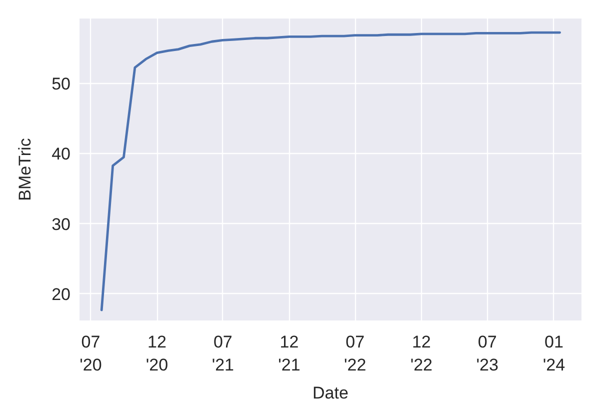  What do you see at coordinates (61, 154) in the screenshot?
I see `y-tick-label: 40` at bounding box center [61, 154].